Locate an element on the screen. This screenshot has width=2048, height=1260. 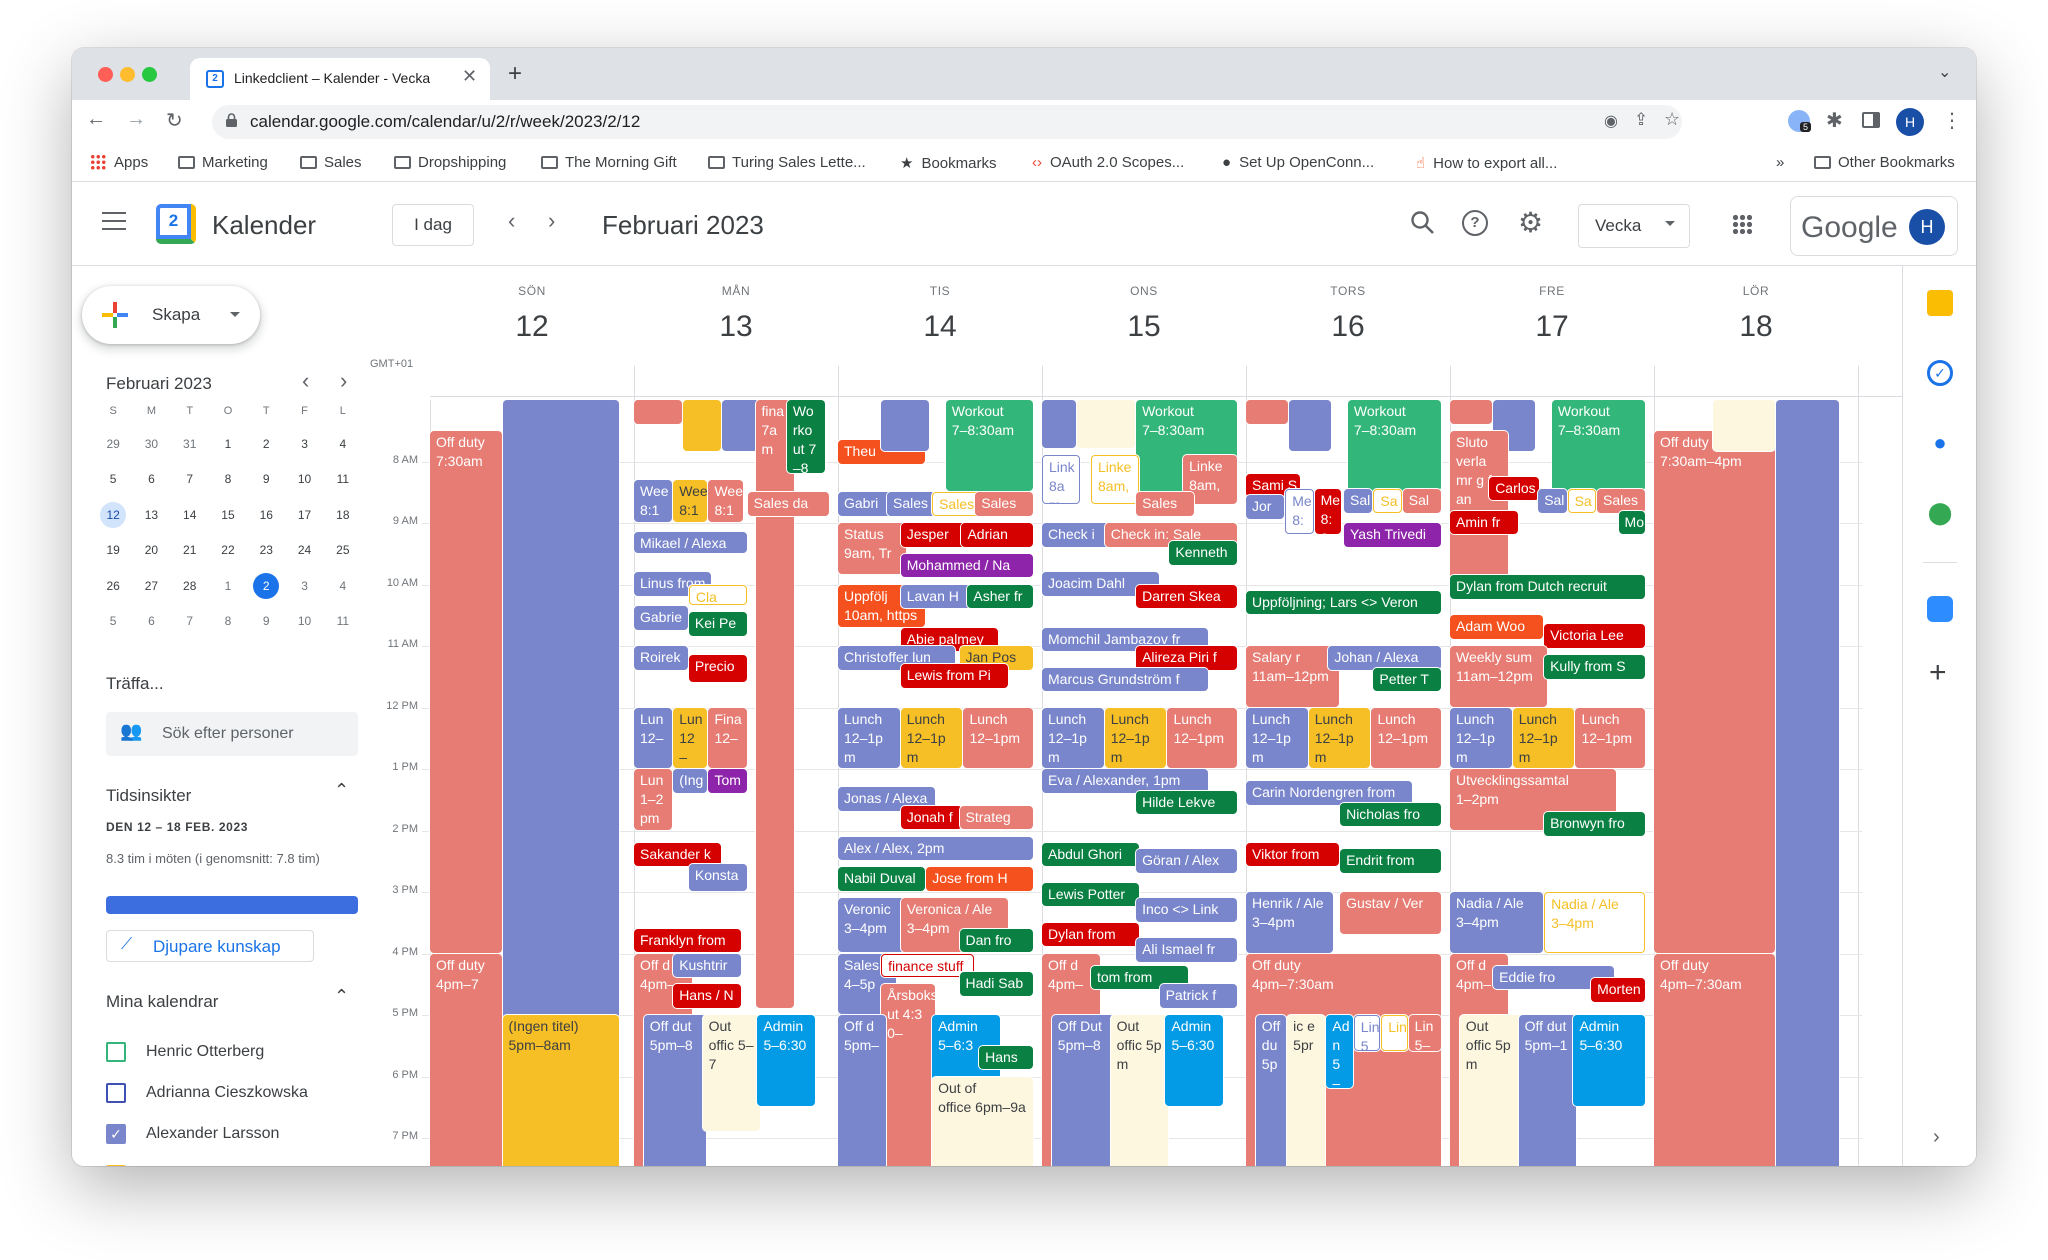
calendar-event: Adrian is located at coordinates (997, 535).